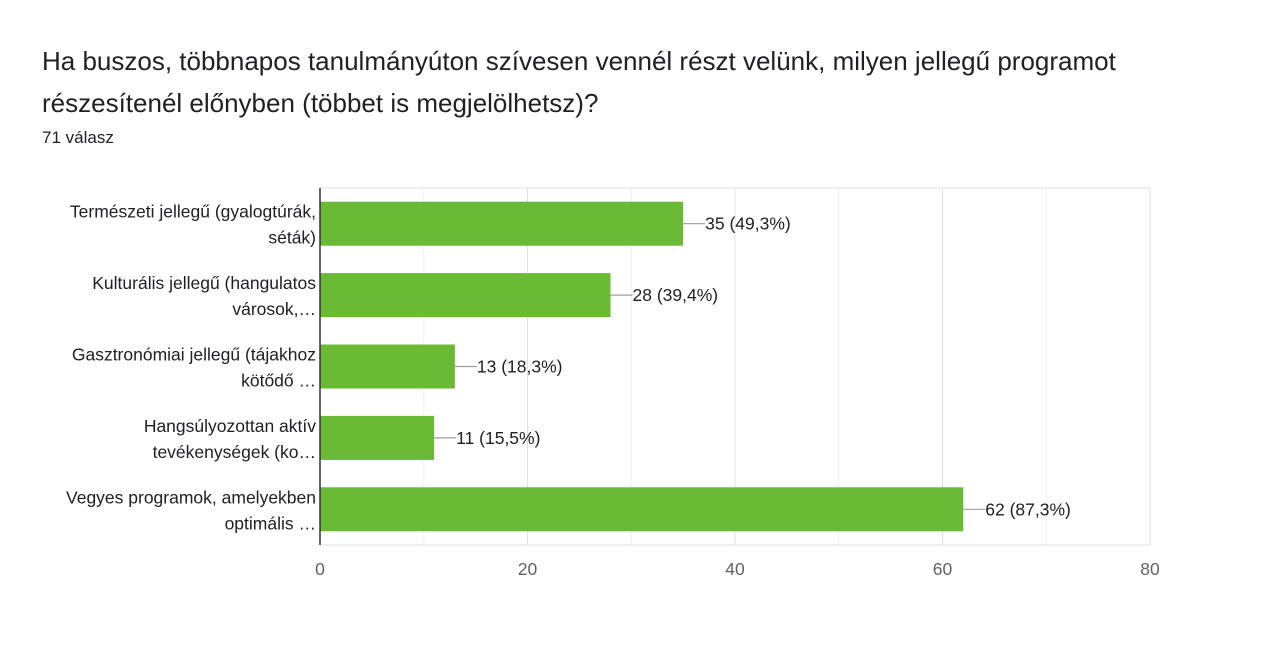 The height and width of the screenshot is (650, 1280). What do you see at coordinates (528, 569) in the screenshot?
I see `x-tick-label: 20` at bounding box center [528, 569].